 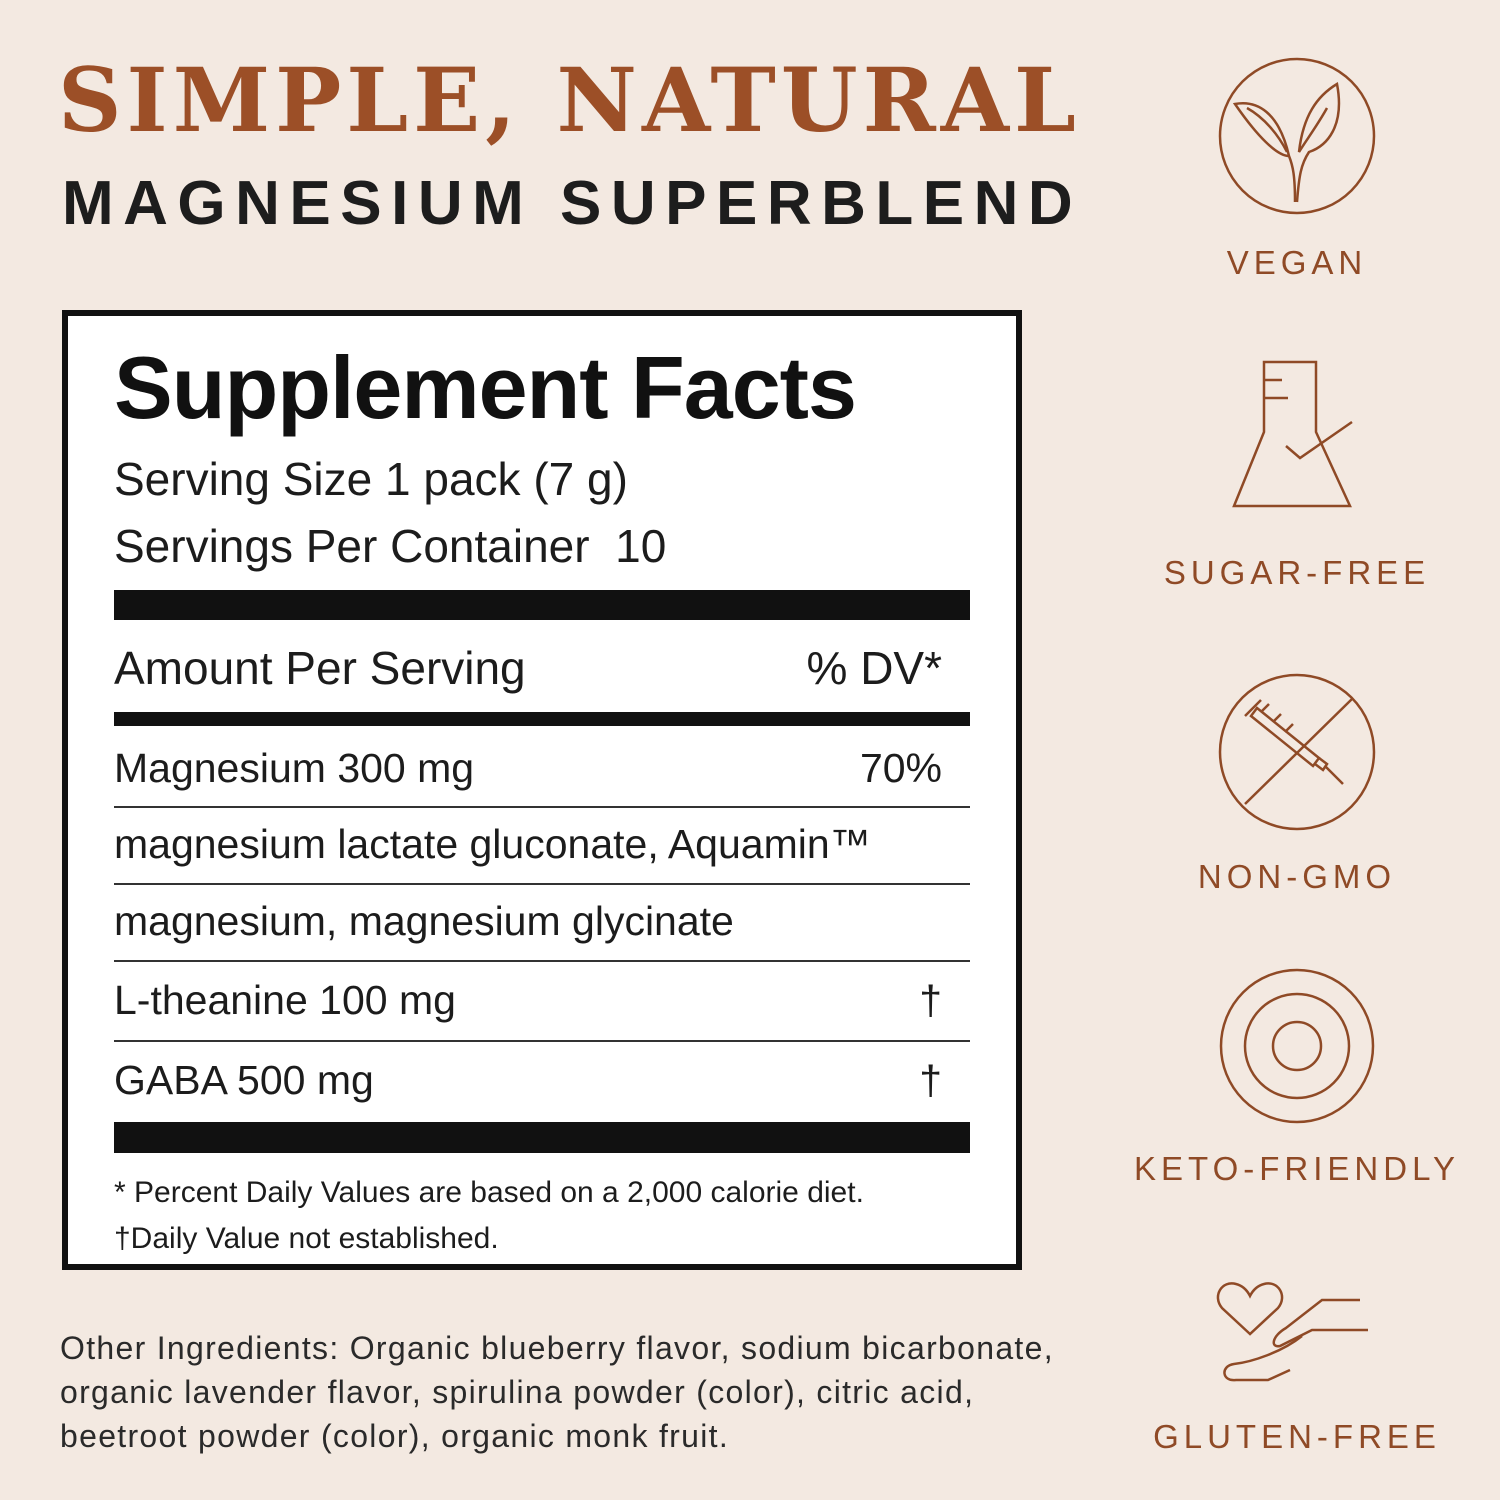 I want to click on row-dv: 70%, so click(x=900, y=767).